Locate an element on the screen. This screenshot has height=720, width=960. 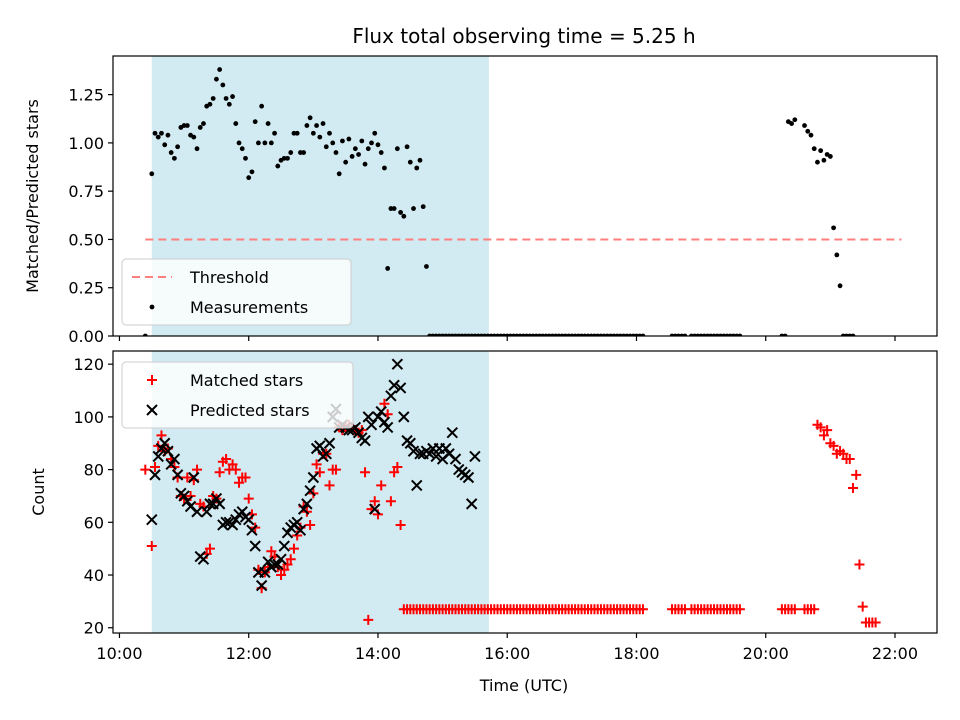
x-axis-title: Time (UTC) is located at coordinates (523, 685).